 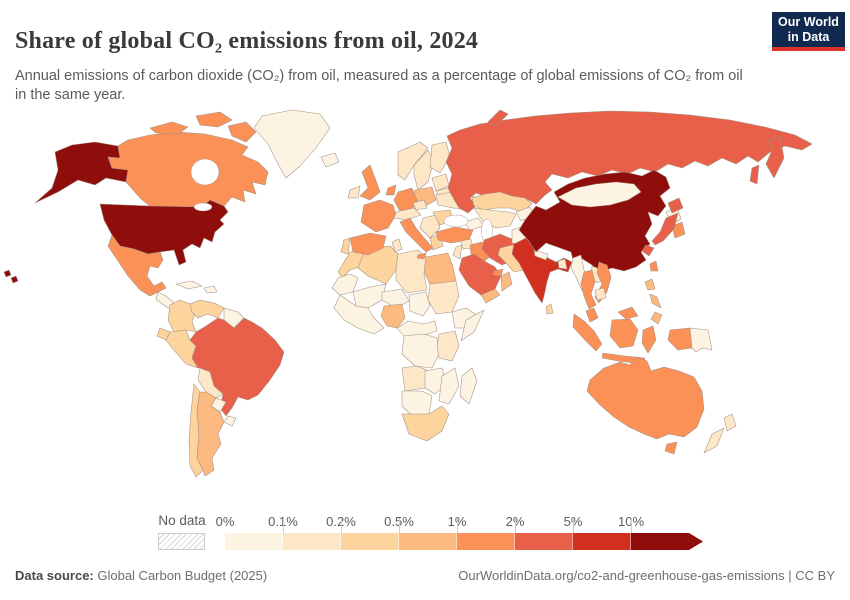 I want to click on country-balkans, so click(x=430, y=226).